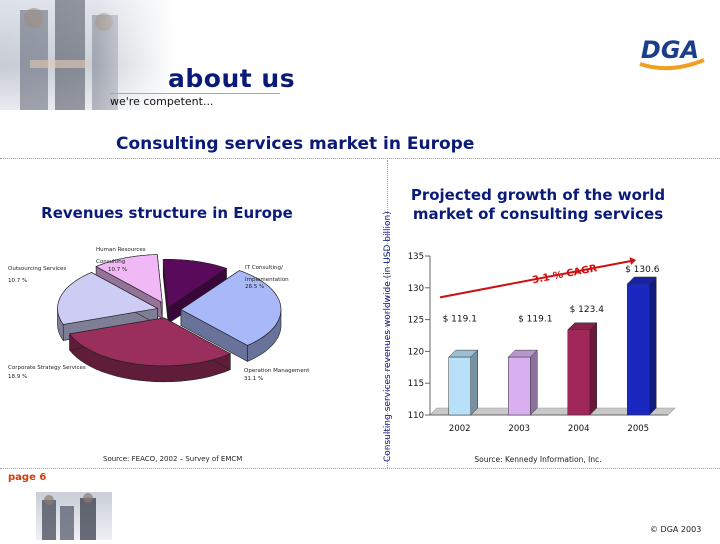  I want to click on page-number: page 6, so click(27, 477).